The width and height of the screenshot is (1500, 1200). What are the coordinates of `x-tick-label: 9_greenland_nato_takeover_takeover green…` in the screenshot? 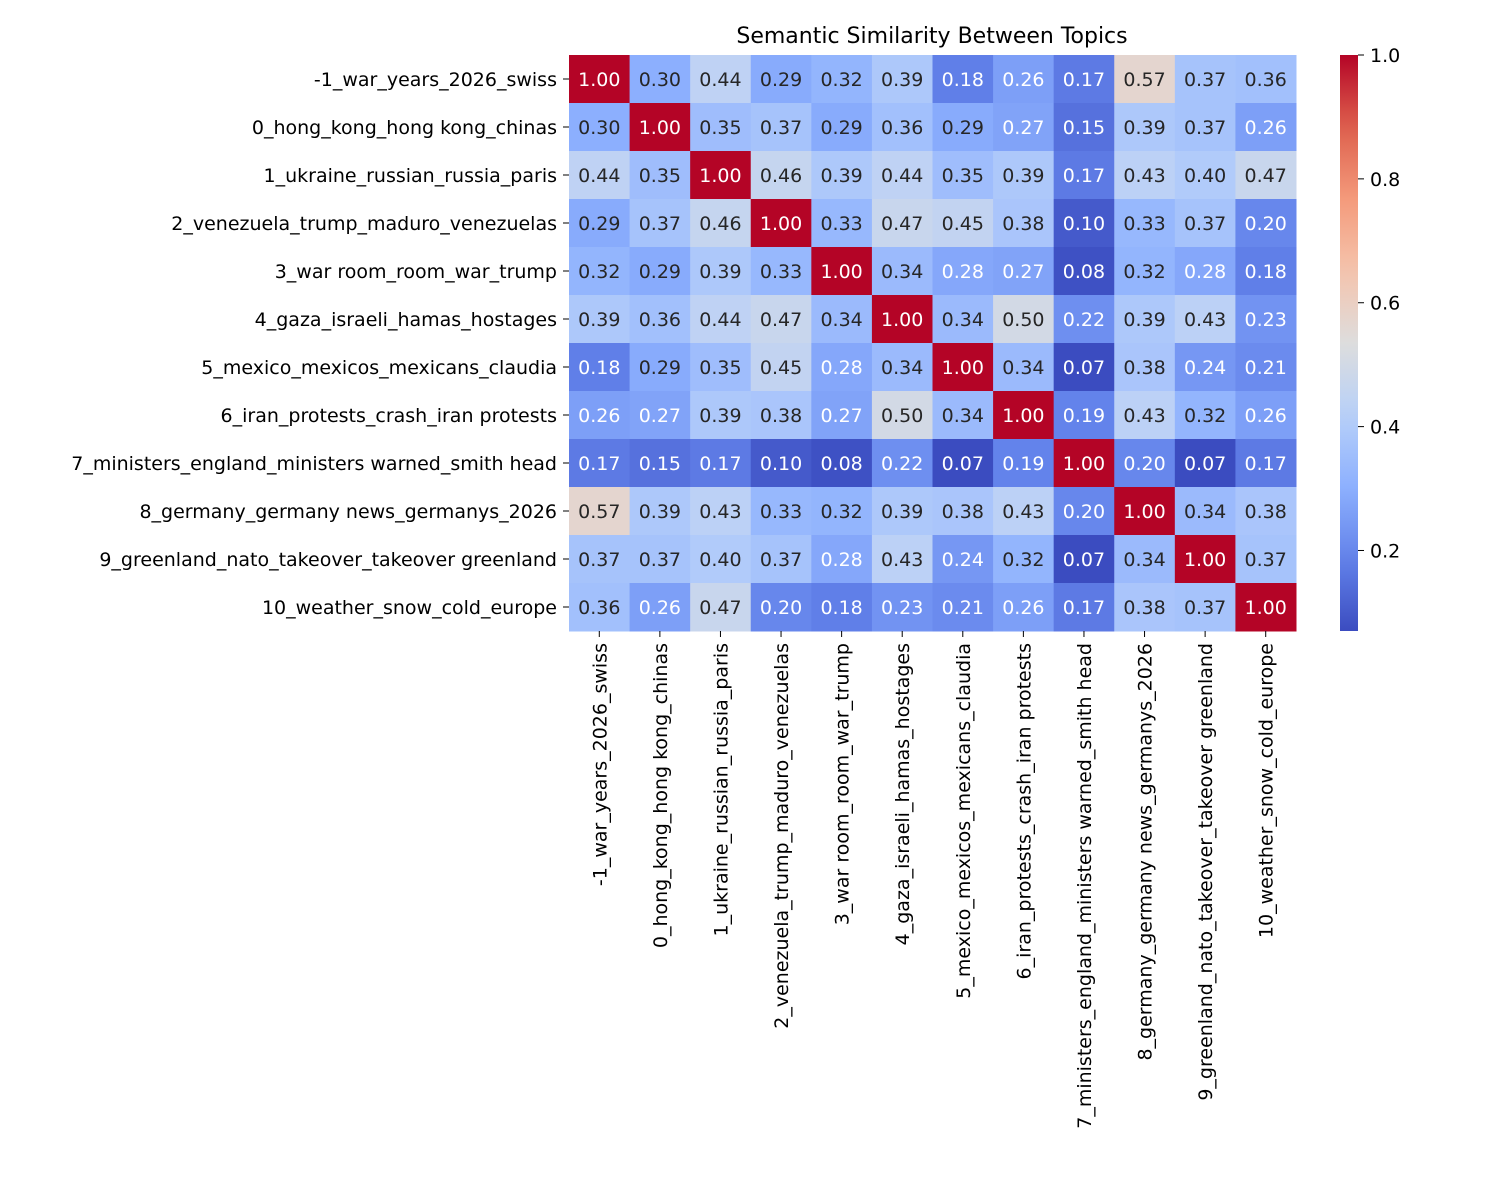 It's located at (1206, 872).